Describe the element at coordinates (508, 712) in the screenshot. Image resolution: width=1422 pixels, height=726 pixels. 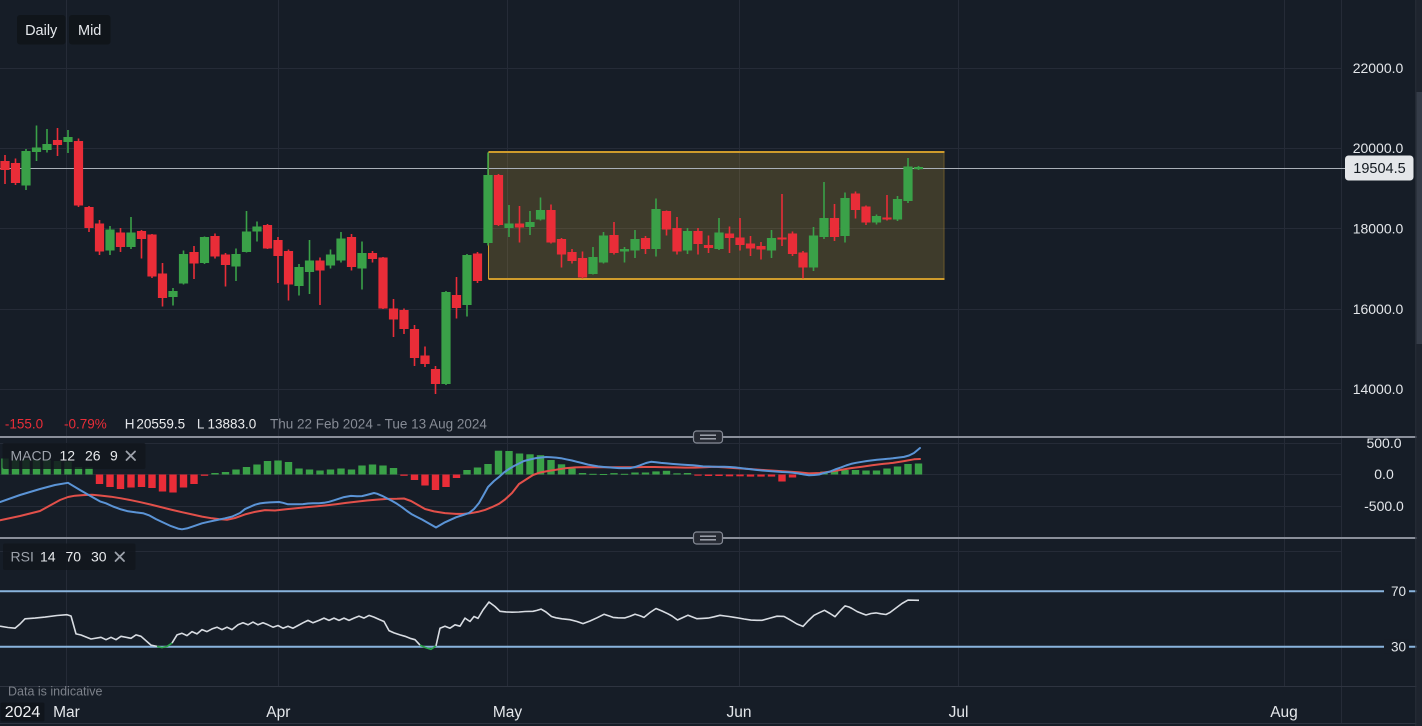
I see `svg-text: May` at that location.